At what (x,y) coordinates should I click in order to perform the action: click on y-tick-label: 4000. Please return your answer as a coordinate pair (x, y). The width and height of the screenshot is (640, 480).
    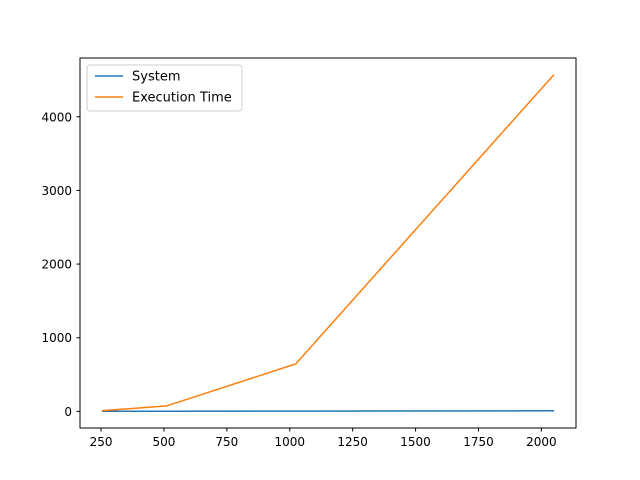
    Looking at the image, I should click on (56, 117).